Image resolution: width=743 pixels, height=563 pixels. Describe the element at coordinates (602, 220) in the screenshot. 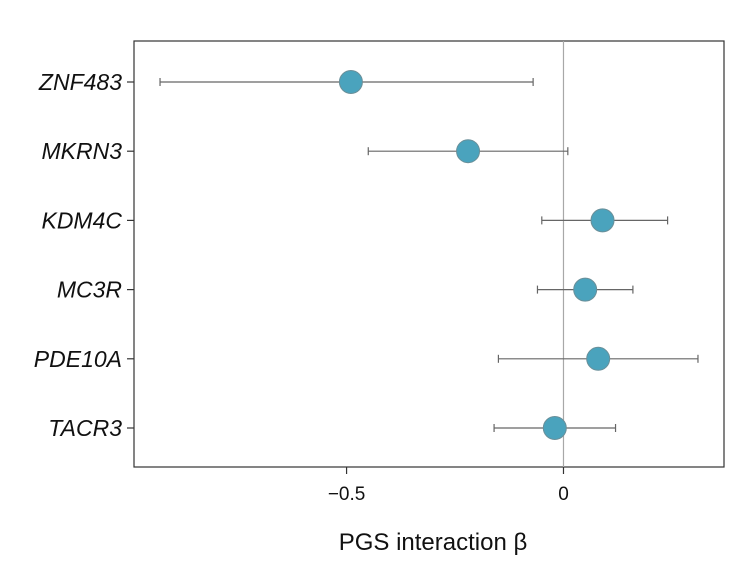

I see `point-KDM4C` at that location.